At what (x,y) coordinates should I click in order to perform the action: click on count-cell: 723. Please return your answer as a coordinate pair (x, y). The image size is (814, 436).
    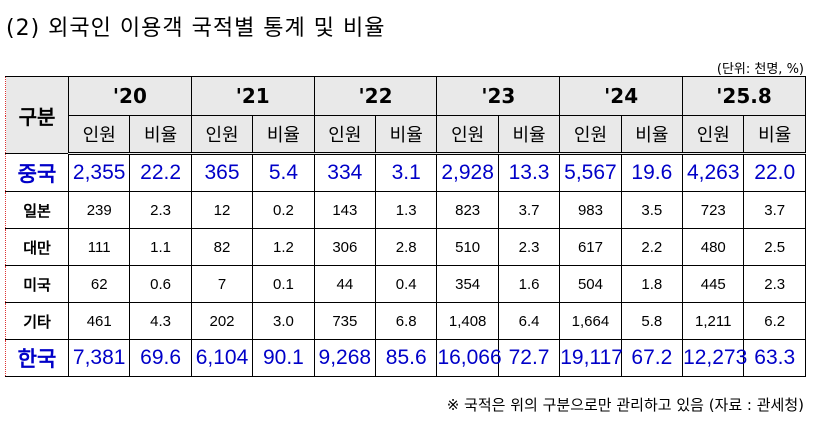
    Looking at the image, I should click on (713, 210).